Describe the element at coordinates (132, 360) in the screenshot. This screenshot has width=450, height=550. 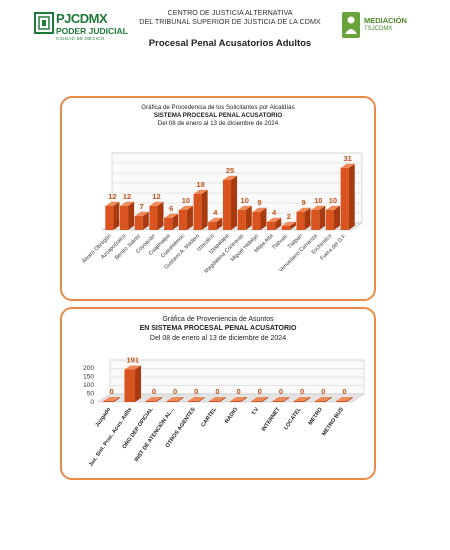
I see `chart2-data-label: 191` at that location.